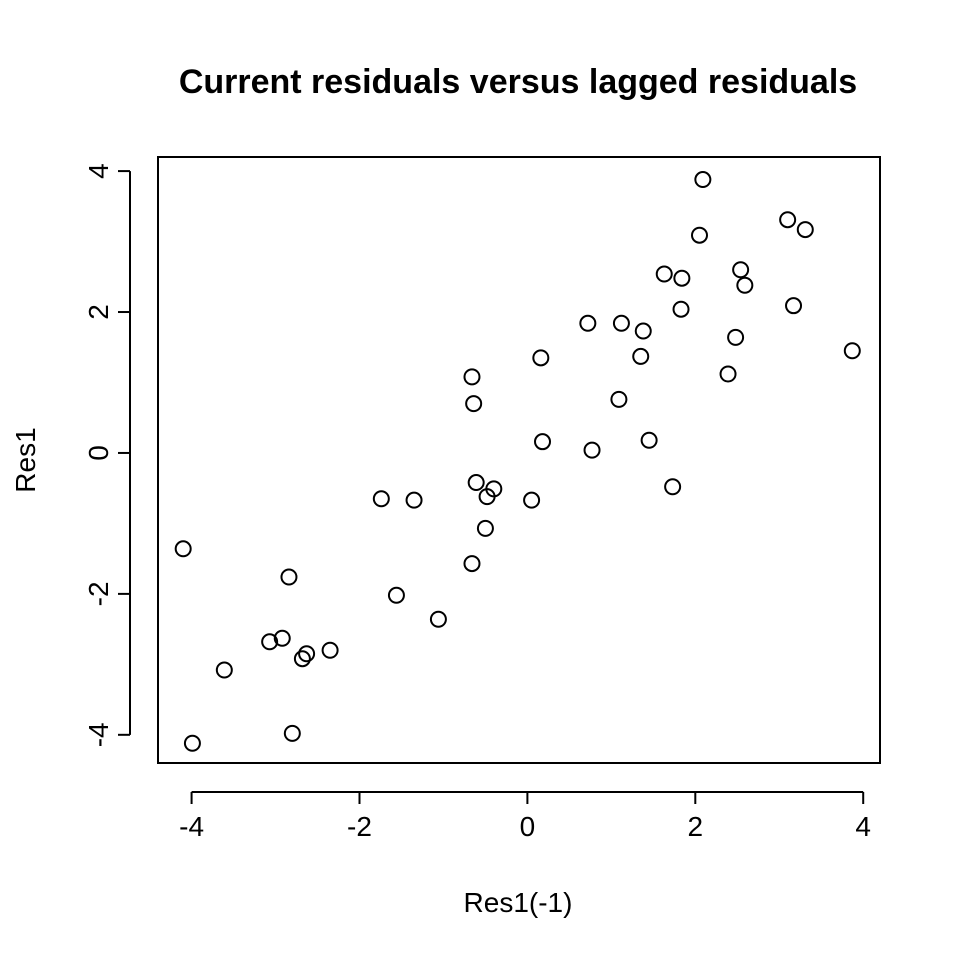 Image resolution: width=960 pixels, height=960 pixels. What do you see at coordinates (518, 902) in the screenshot?
I see `x-axis-label: Res1(-1)` at bounding box center [518, 902].